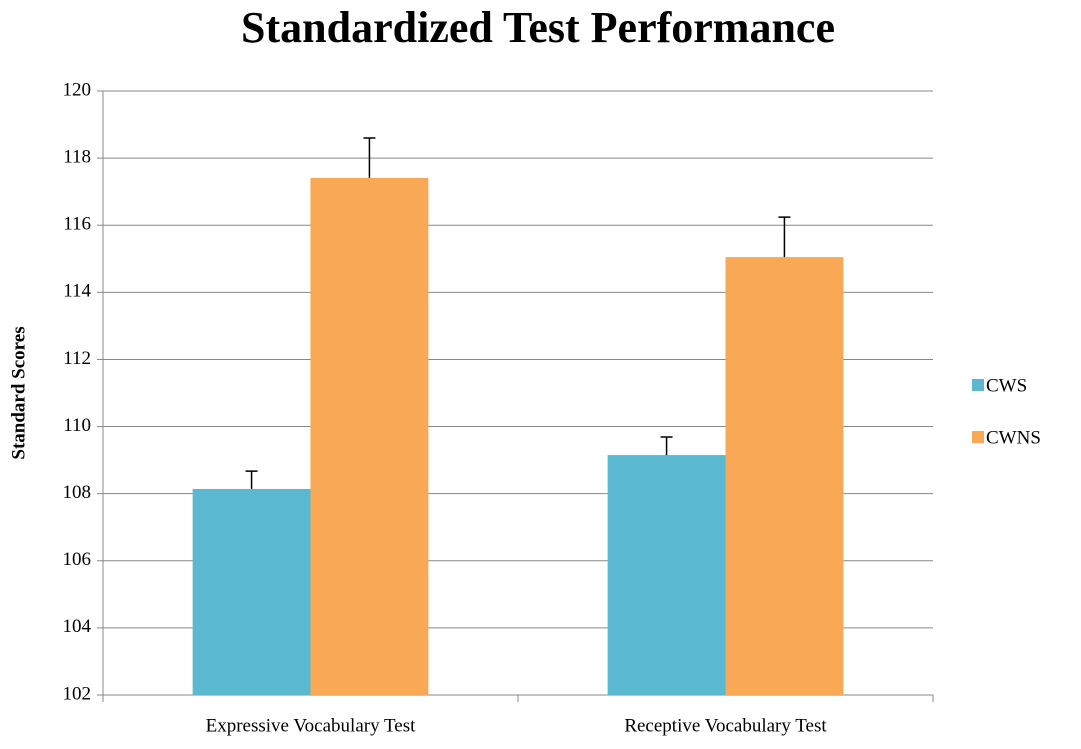  What do you see at coordinates (1013, 437) in the screenshot?
I see `legend-label: CWNS` at bounding box center [1013, 437].